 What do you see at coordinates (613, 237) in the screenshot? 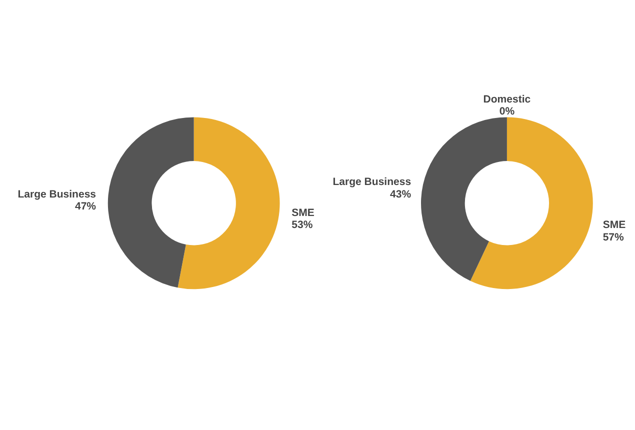
I see `data-label: 57%` at bounding box center [613, 237].